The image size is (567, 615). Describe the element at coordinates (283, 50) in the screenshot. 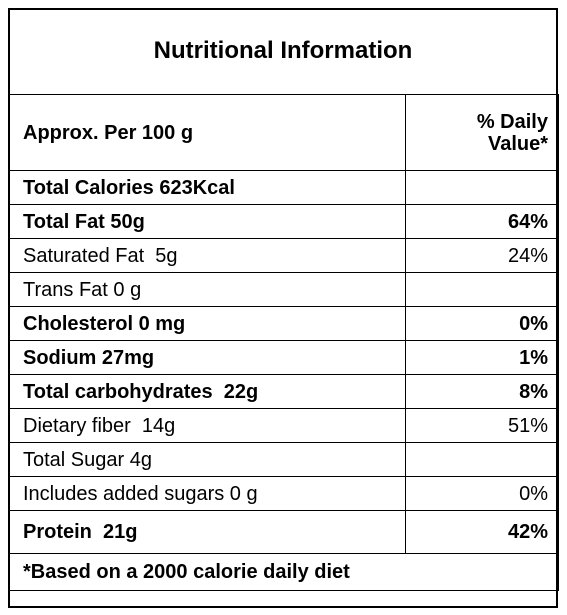

I see `label-title: Nutritional Information` at that location.